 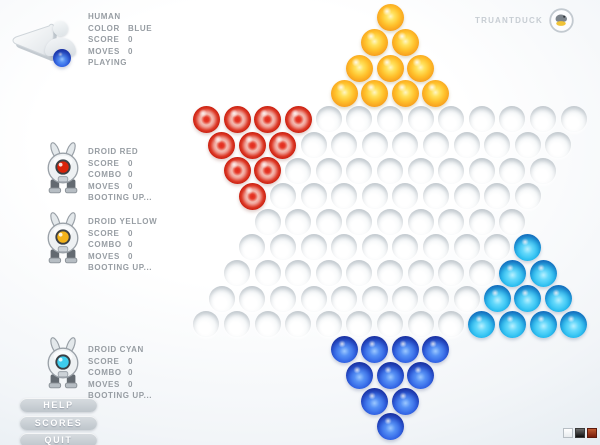 I want to click on quality-swatch-red, so click(x=592, y=433).